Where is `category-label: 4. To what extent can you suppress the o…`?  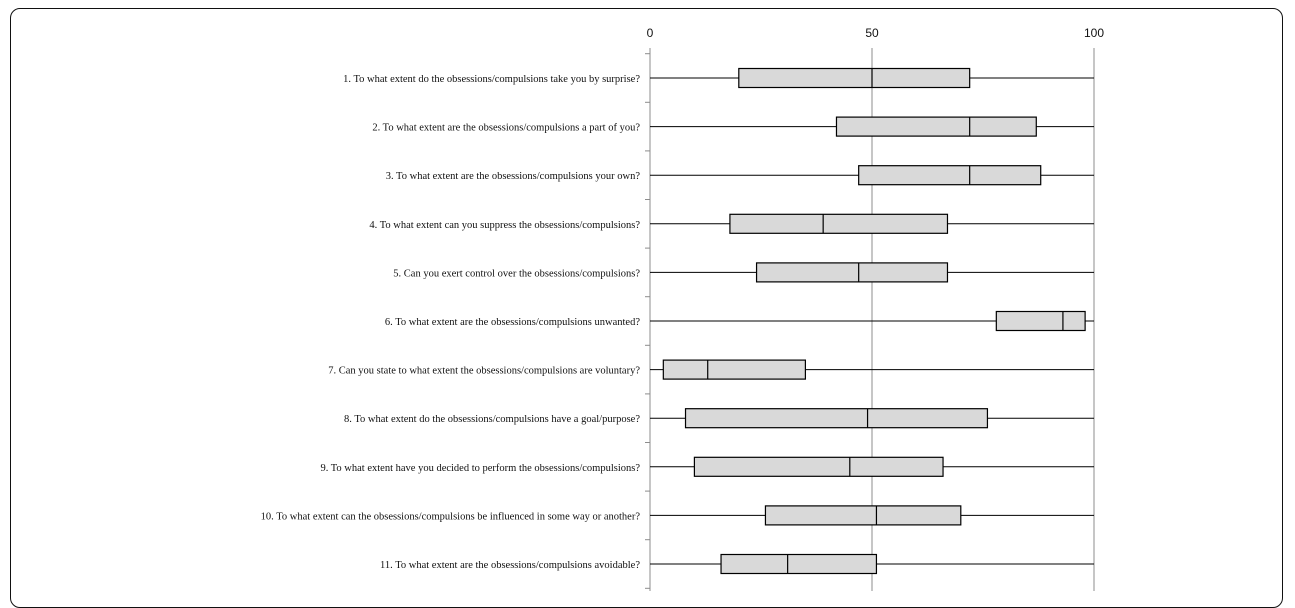 category-label: 4. To what extent can you suppress the o… is located at coordinates (504, 225).